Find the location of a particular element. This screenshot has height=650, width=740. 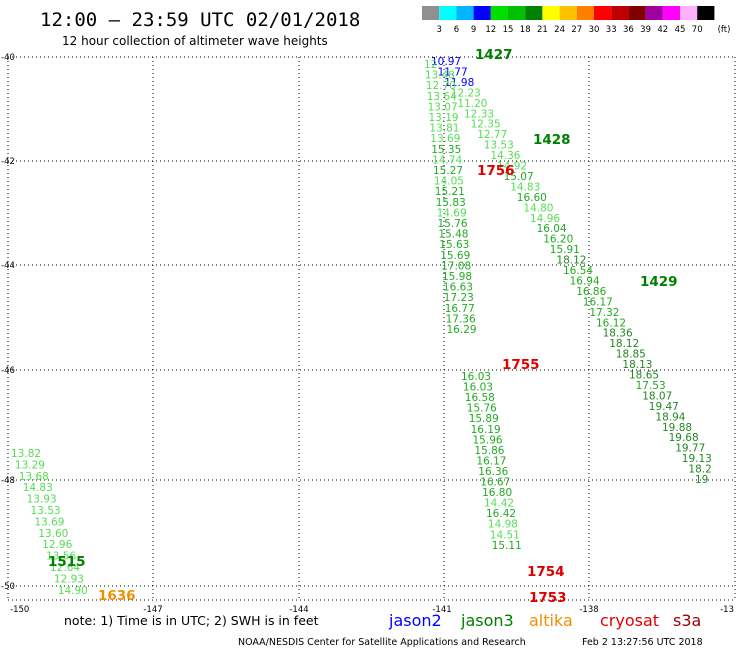

longitude-label: -150 is located at coordinates (19, 610).